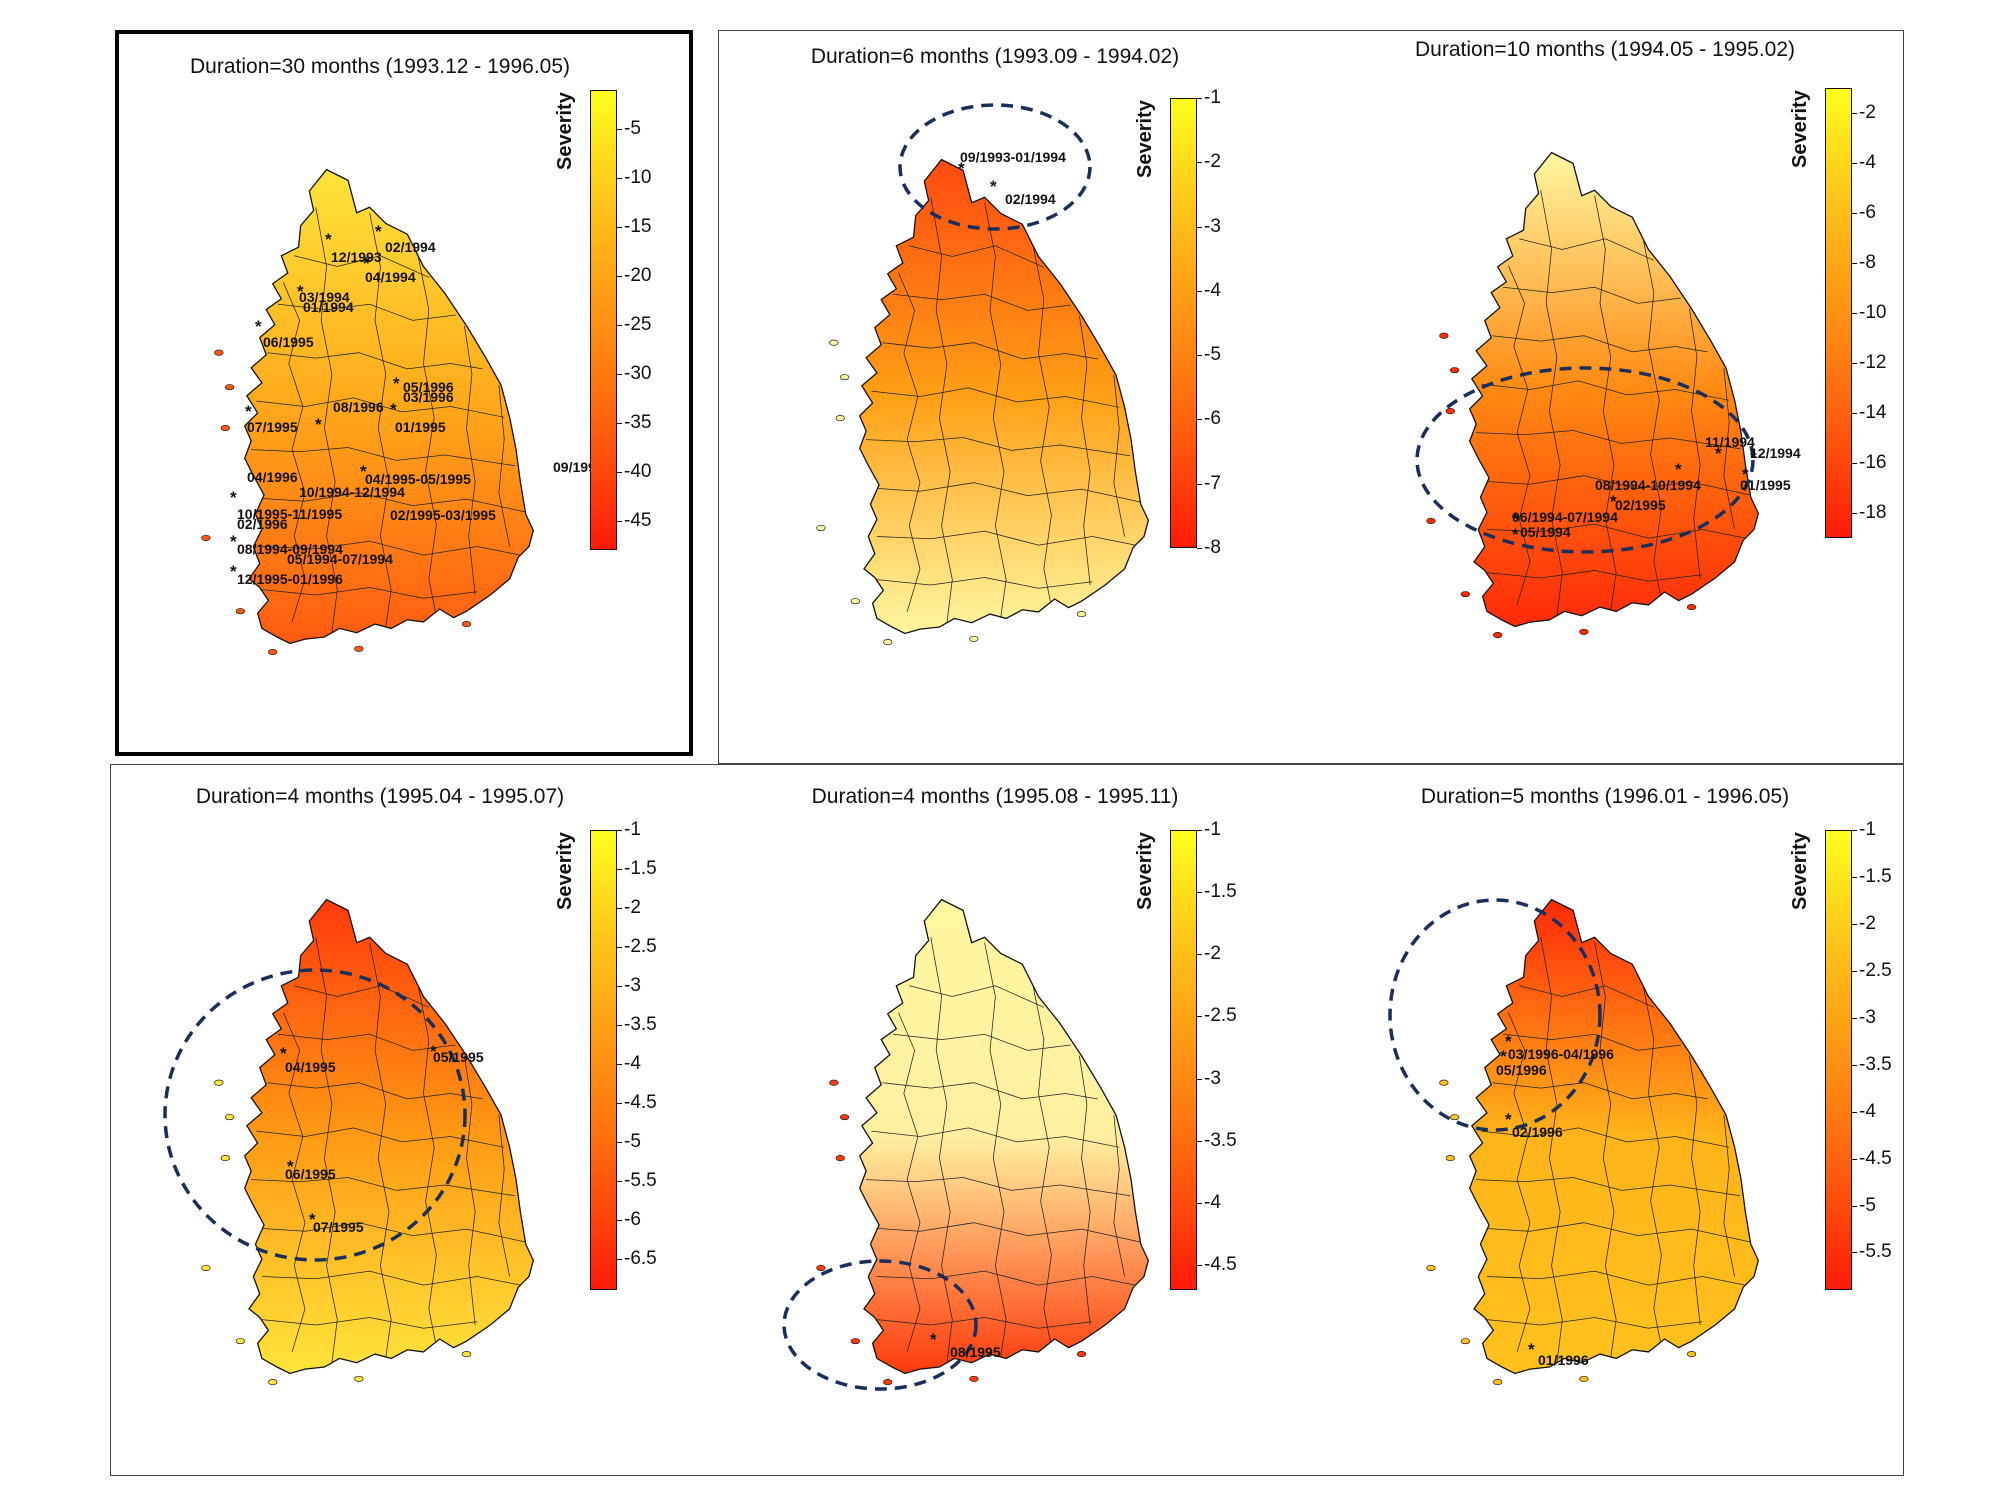  I want to click on event-annotation: 05/1995, so click(458, 1057).